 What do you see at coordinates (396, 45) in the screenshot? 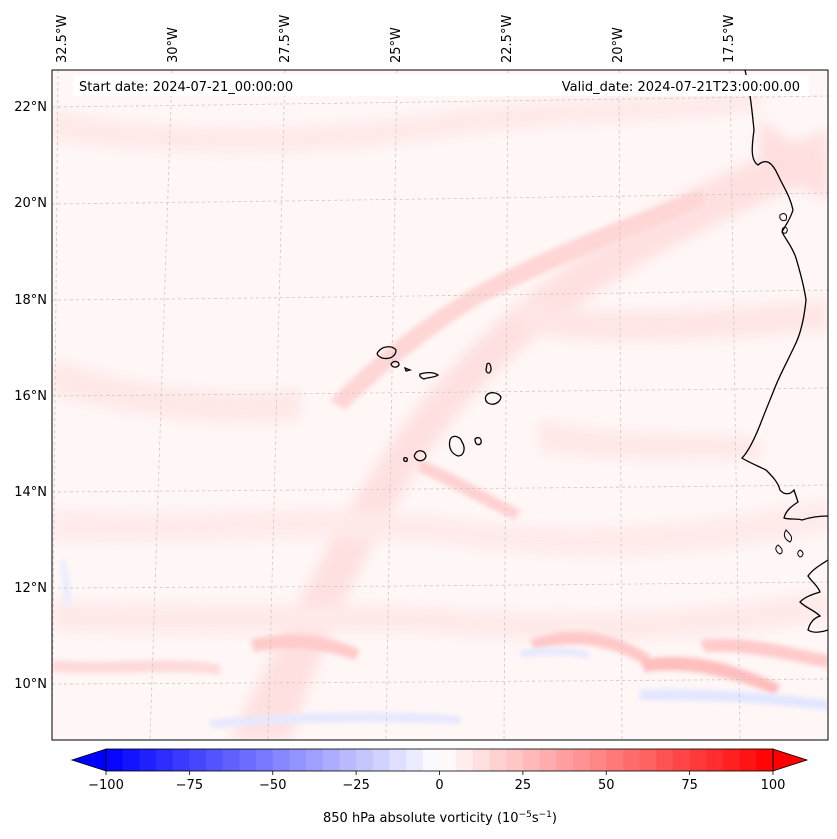
I see `lon-label: 25°W` at bounding box center [396, 45].